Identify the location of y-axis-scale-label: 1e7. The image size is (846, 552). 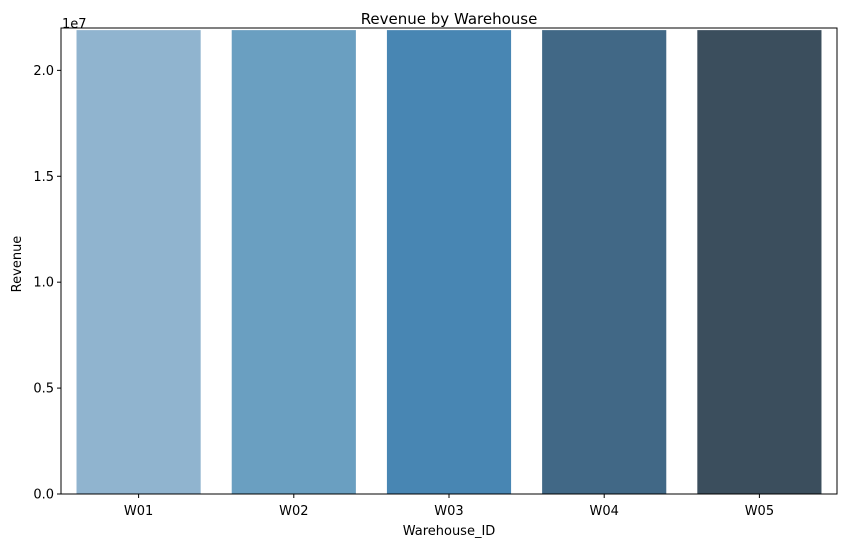
(74, 24).